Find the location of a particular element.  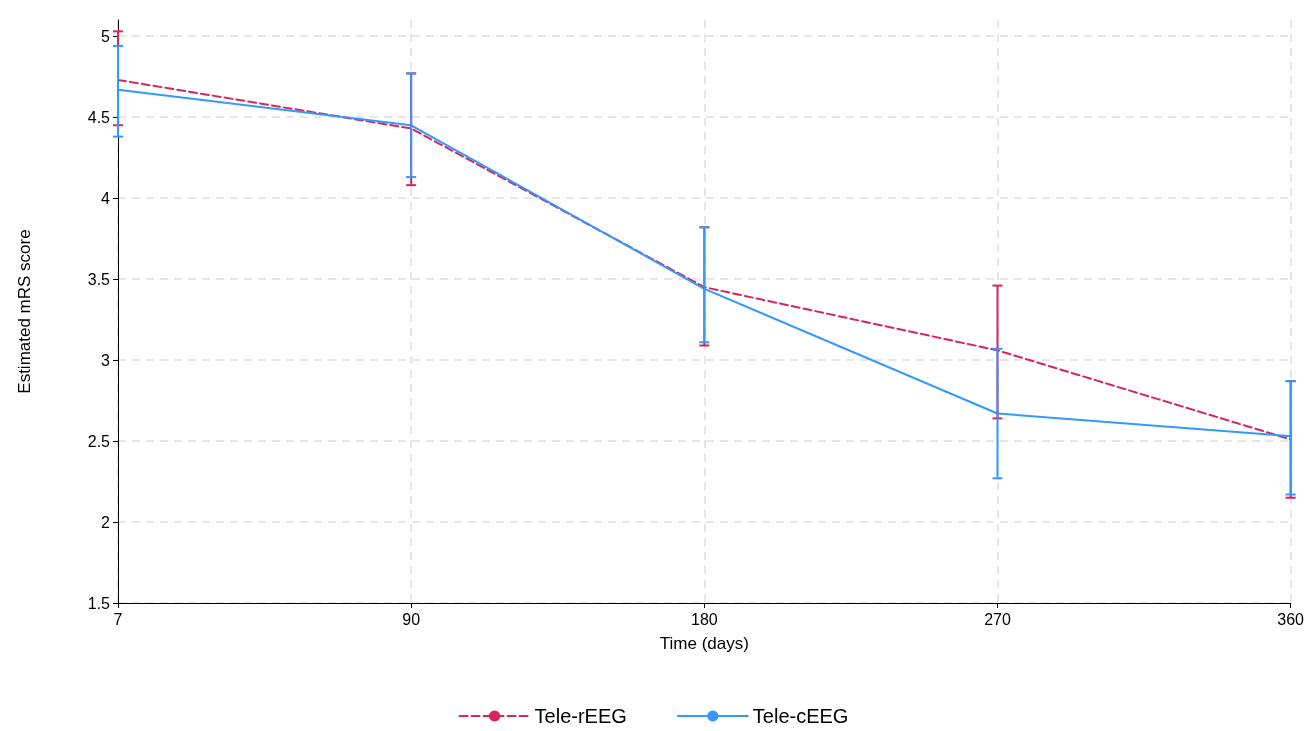

y-tick-label: 2.5 is located at coordinates (99, 441).